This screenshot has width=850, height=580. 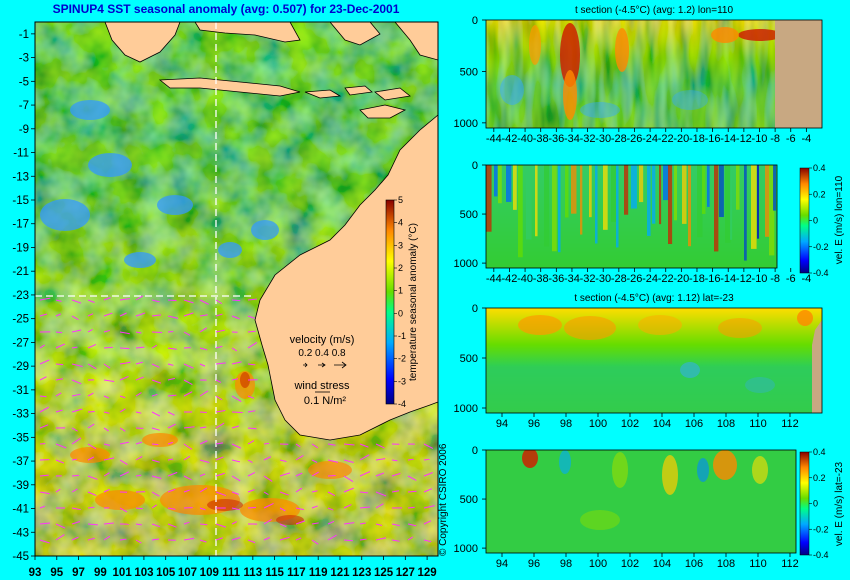 I want to click on section-v-lon-x-tick-label: -30, so click(x=603, y=279).